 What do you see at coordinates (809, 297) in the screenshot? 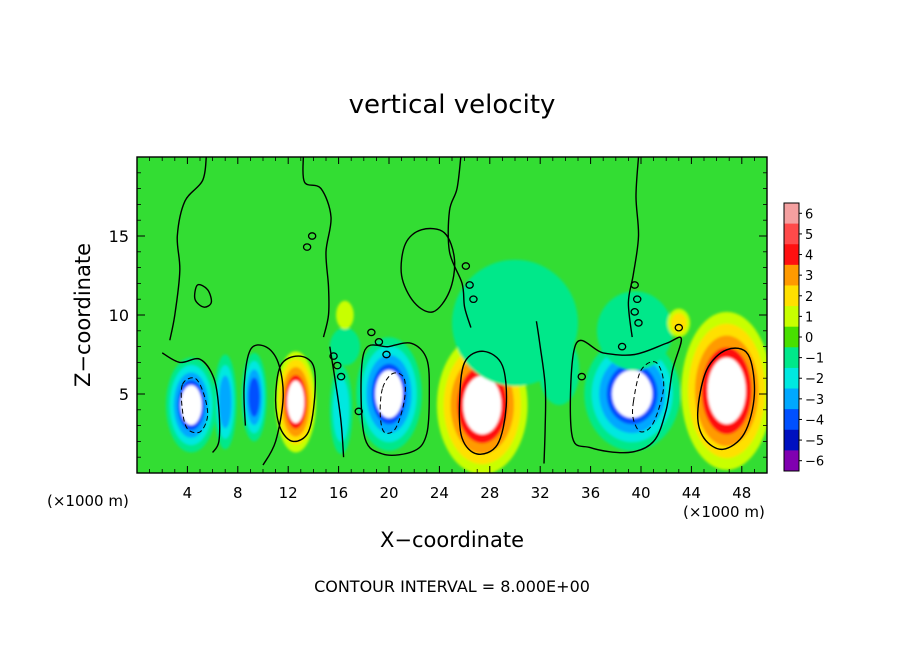
I see `colorbar-label: 2` at bounding box center [809, 297].